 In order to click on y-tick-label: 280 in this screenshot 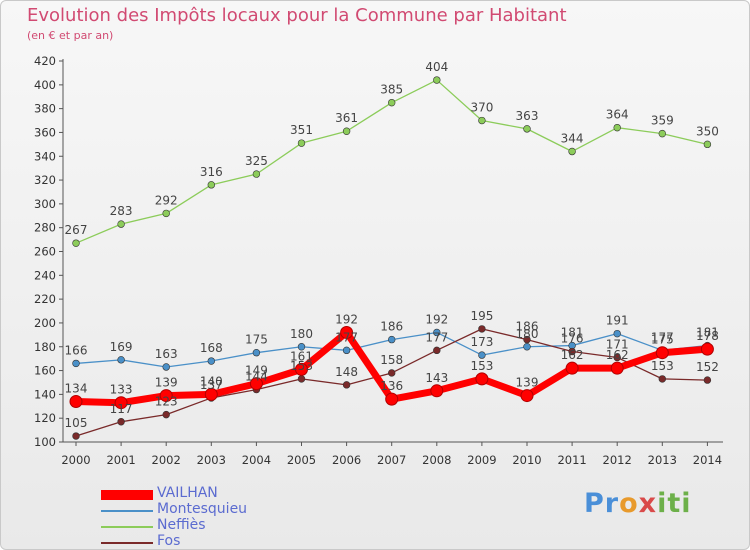, I will do `click(45, 228)`.